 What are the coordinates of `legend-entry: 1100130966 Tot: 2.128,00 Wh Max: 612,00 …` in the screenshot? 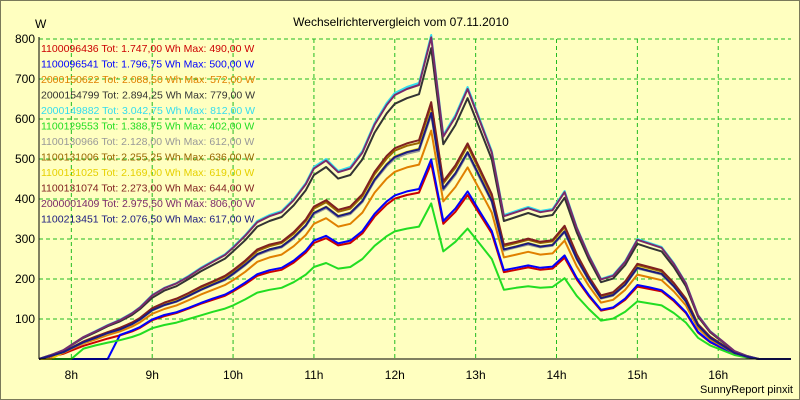 It's located at (147, 142).